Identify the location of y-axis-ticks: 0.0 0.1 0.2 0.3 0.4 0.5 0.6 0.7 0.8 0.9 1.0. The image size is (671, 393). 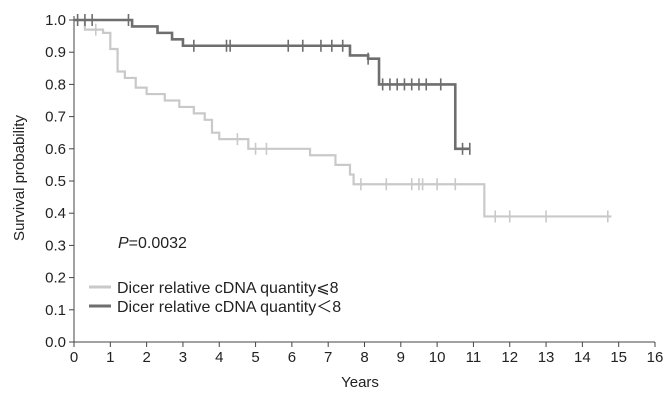
(59, 181).